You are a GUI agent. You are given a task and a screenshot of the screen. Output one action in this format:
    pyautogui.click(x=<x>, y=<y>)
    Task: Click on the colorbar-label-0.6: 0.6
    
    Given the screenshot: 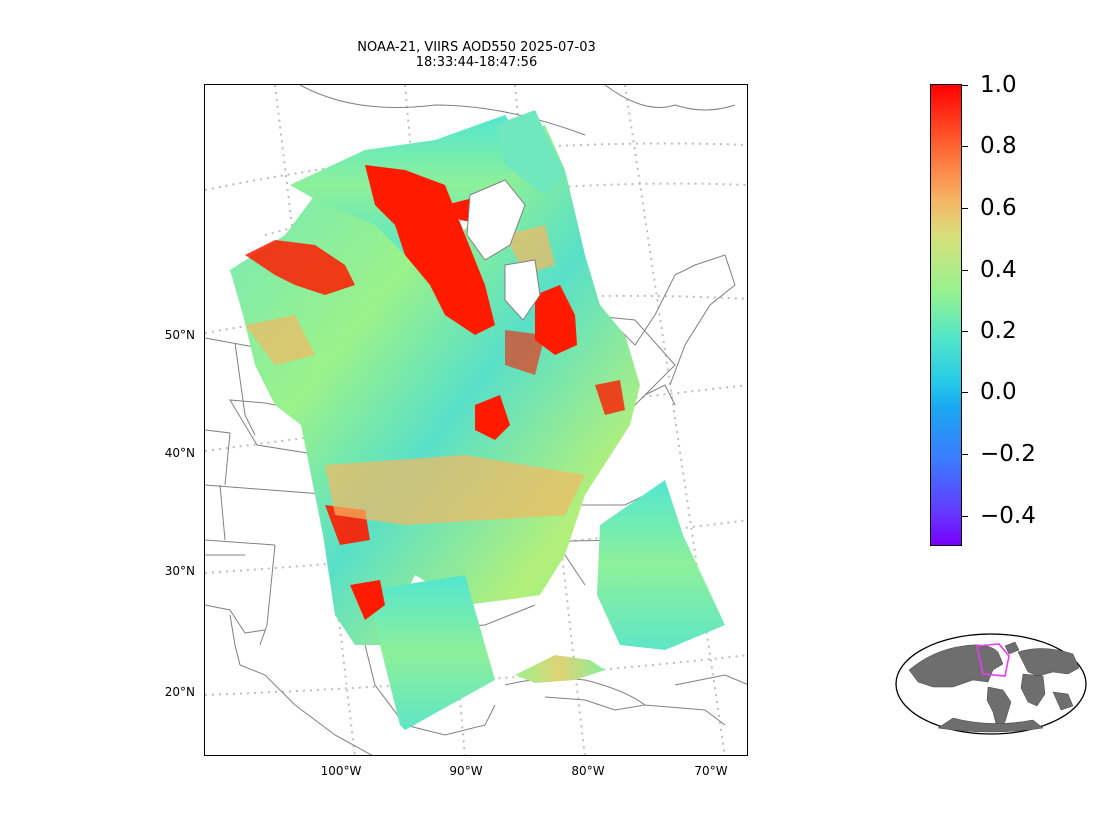 What is the action you would take?
    pyautogui.click(x=998, y=208)
    